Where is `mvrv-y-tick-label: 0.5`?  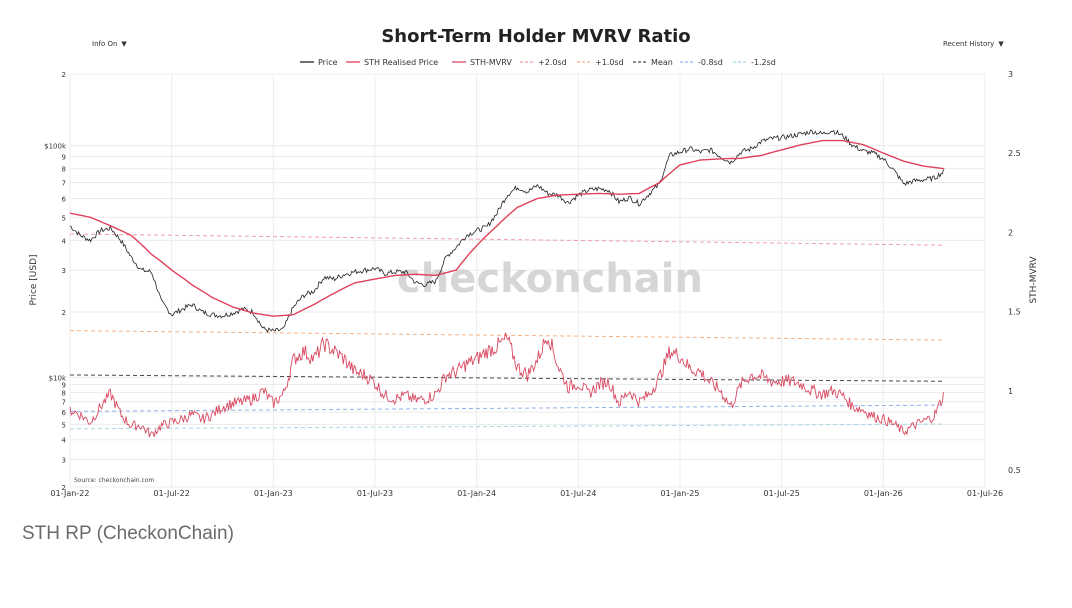
mvrv-y-tick-label: 0.5 is located at coordinates (1014, 470).